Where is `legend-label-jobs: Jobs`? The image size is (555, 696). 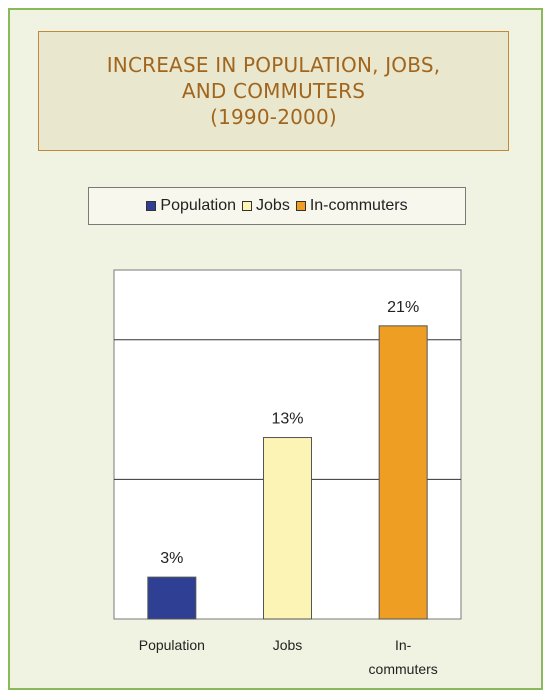 legend-label-jobs: Jobs is located at coordinates (273, 205).